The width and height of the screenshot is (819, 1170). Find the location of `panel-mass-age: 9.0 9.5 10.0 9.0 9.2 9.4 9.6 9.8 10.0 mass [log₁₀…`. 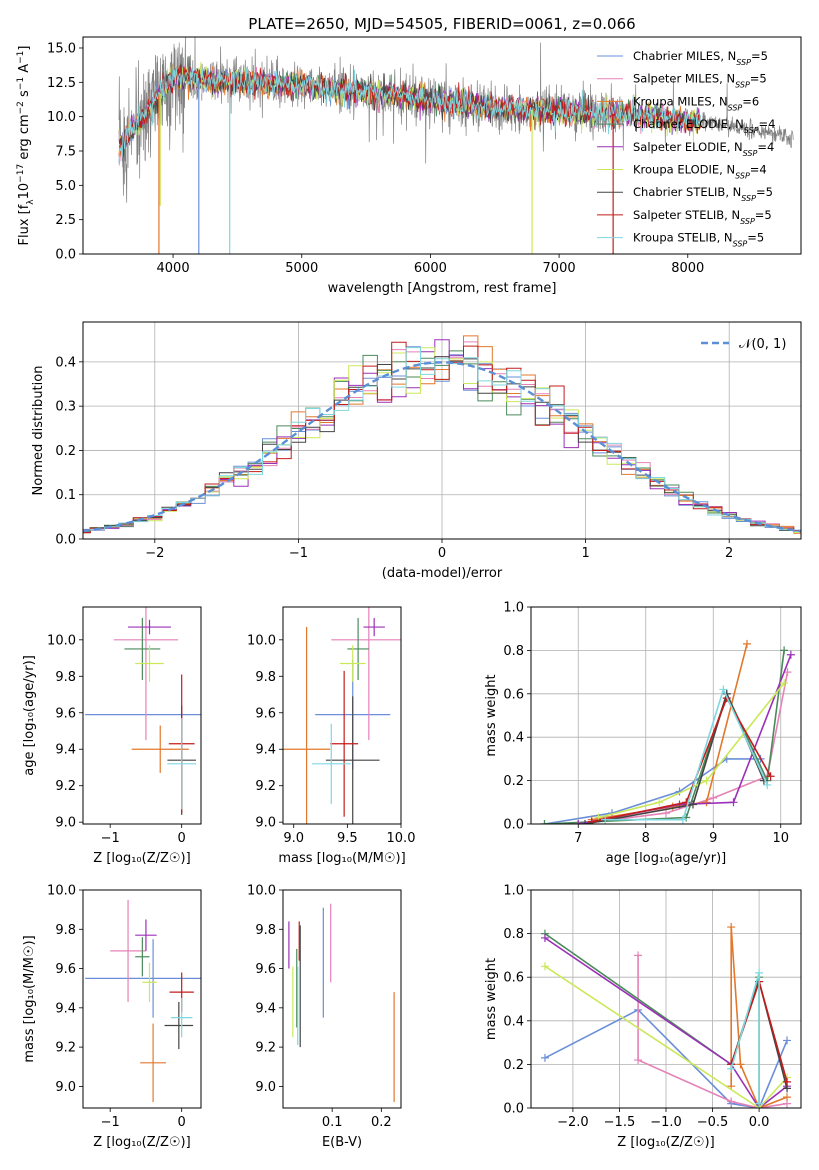

panel-mass-age: 9.0 9.5 10.0 9.0 9.2 9.4 9.6 9.8 10.0 mass [log₁₀… is located at coordinates (331, 736).